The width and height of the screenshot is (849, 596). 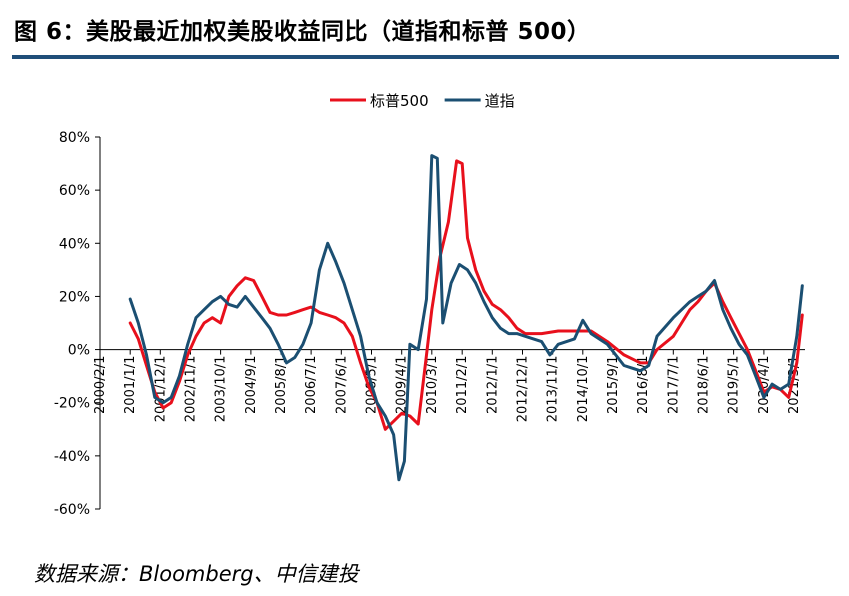 I want to click on x-tick-label: 2003/10/1, so click(x=221, y=389).